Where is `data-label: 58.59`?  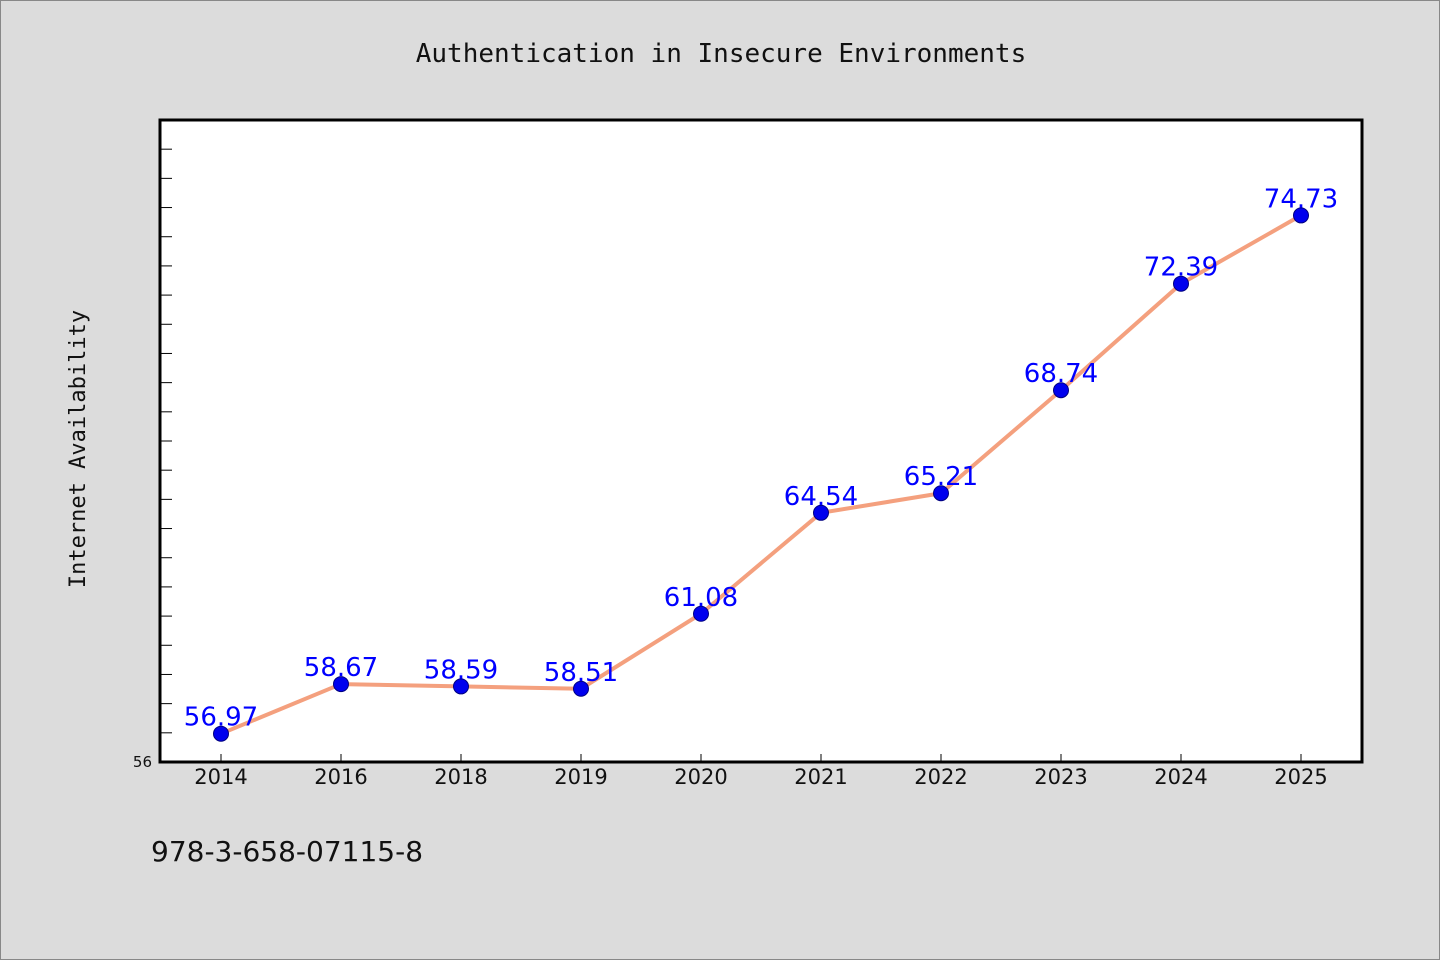
data-label: 58.59 is located at coordinates (461, 670).